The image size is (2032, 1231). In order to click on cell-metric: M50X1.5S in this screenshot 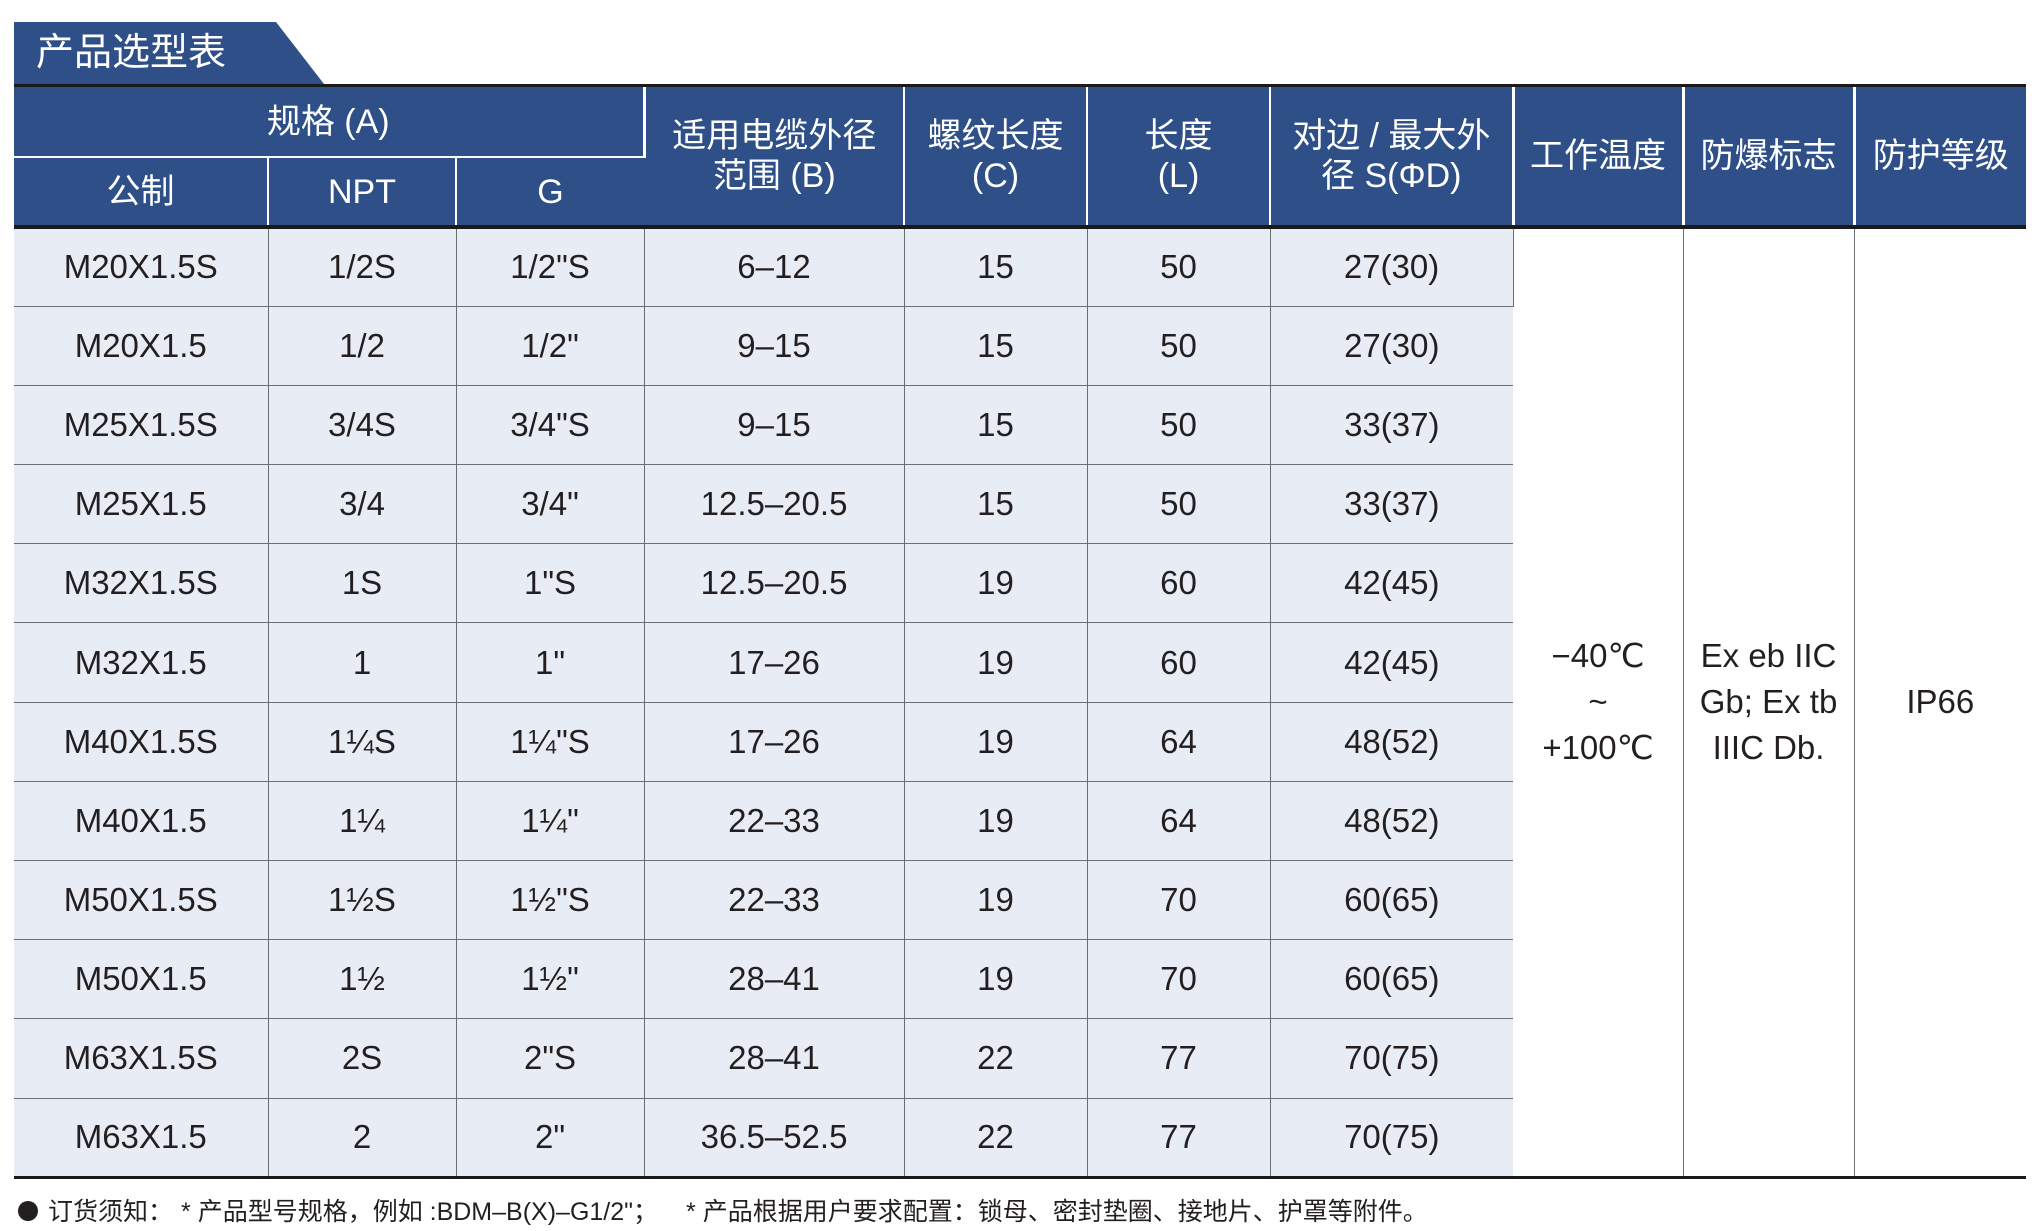, I will do `click(141, 900)`.